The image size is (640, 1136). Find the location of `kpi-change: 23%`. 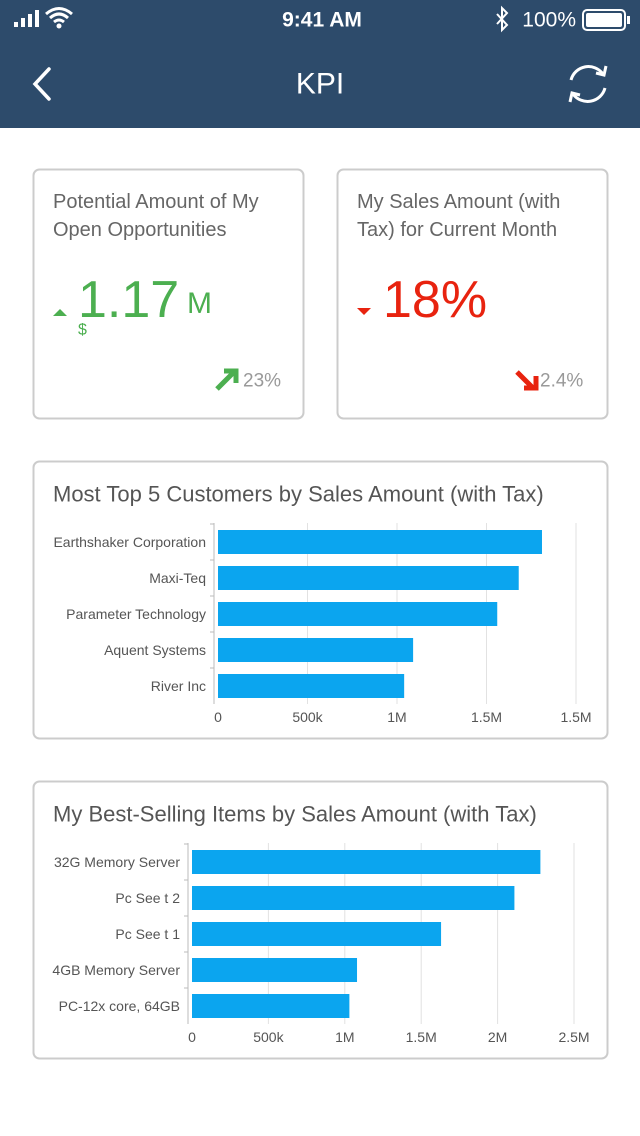

kpi-change: 23% is located at coordinates (262, 381).